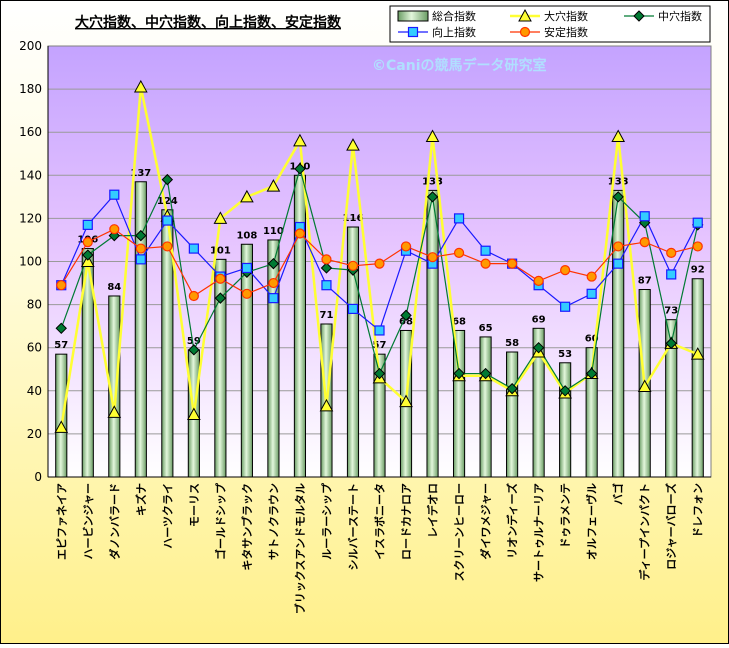 This screenshot has height=648, width=729. I want to click on x-tick-label: ディープインパクト, so click(645, 532).